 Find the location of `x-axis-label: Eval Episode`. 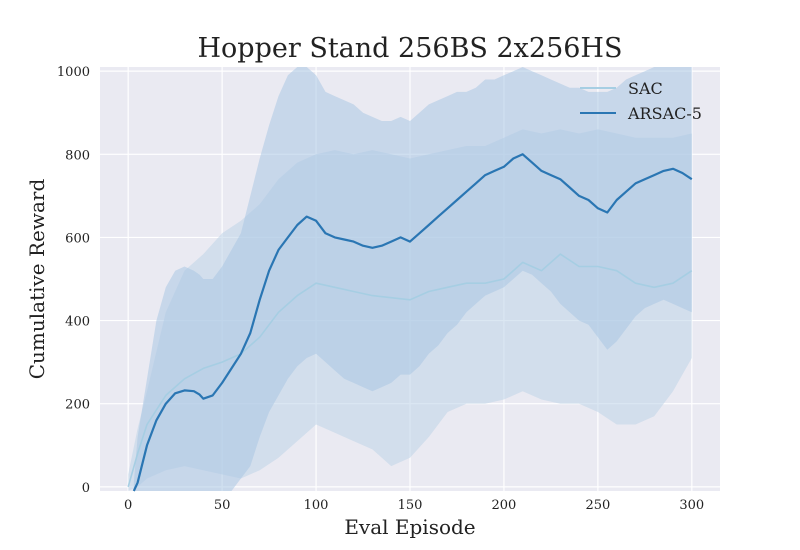

x-axis-label: Eval Episode is located at coordinates (409, 527).